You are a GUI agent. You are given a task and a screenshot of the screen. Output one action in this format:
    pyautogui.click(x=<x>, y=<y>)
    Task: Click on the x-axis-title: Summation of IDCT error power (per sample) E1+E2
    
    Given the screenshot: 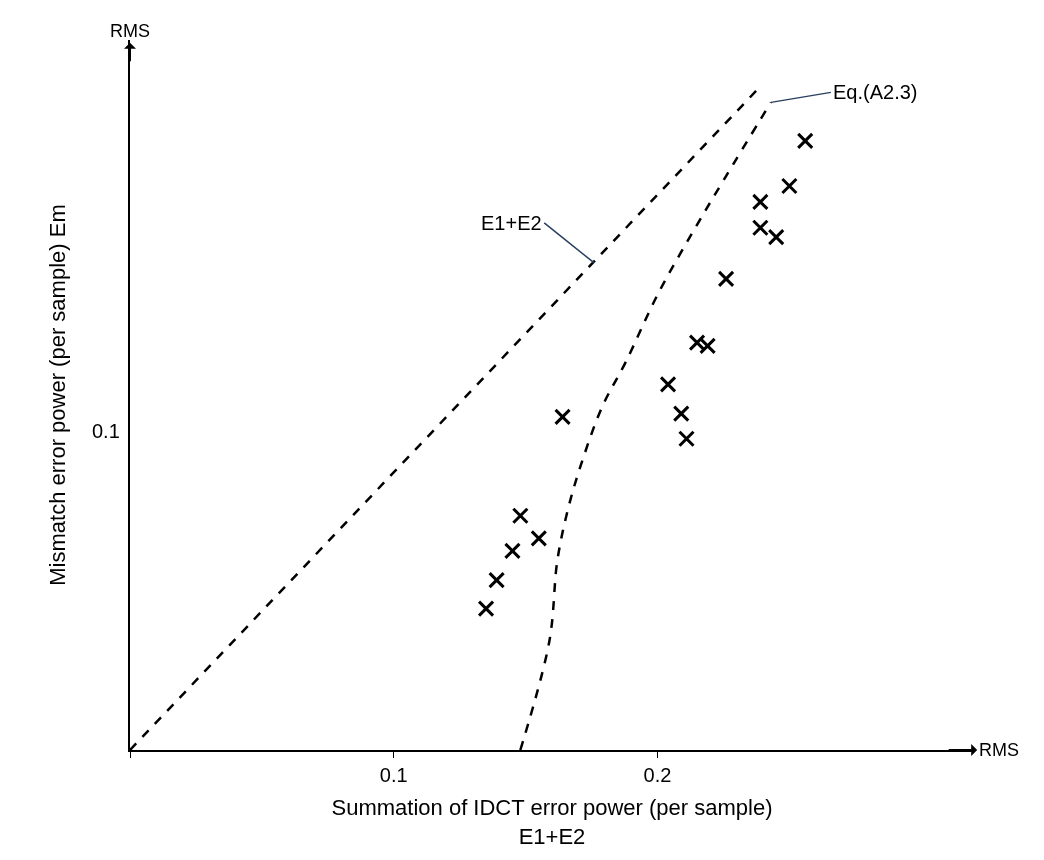 What is the action you would take?
    pyautogui.click(x=552, y=822)
    